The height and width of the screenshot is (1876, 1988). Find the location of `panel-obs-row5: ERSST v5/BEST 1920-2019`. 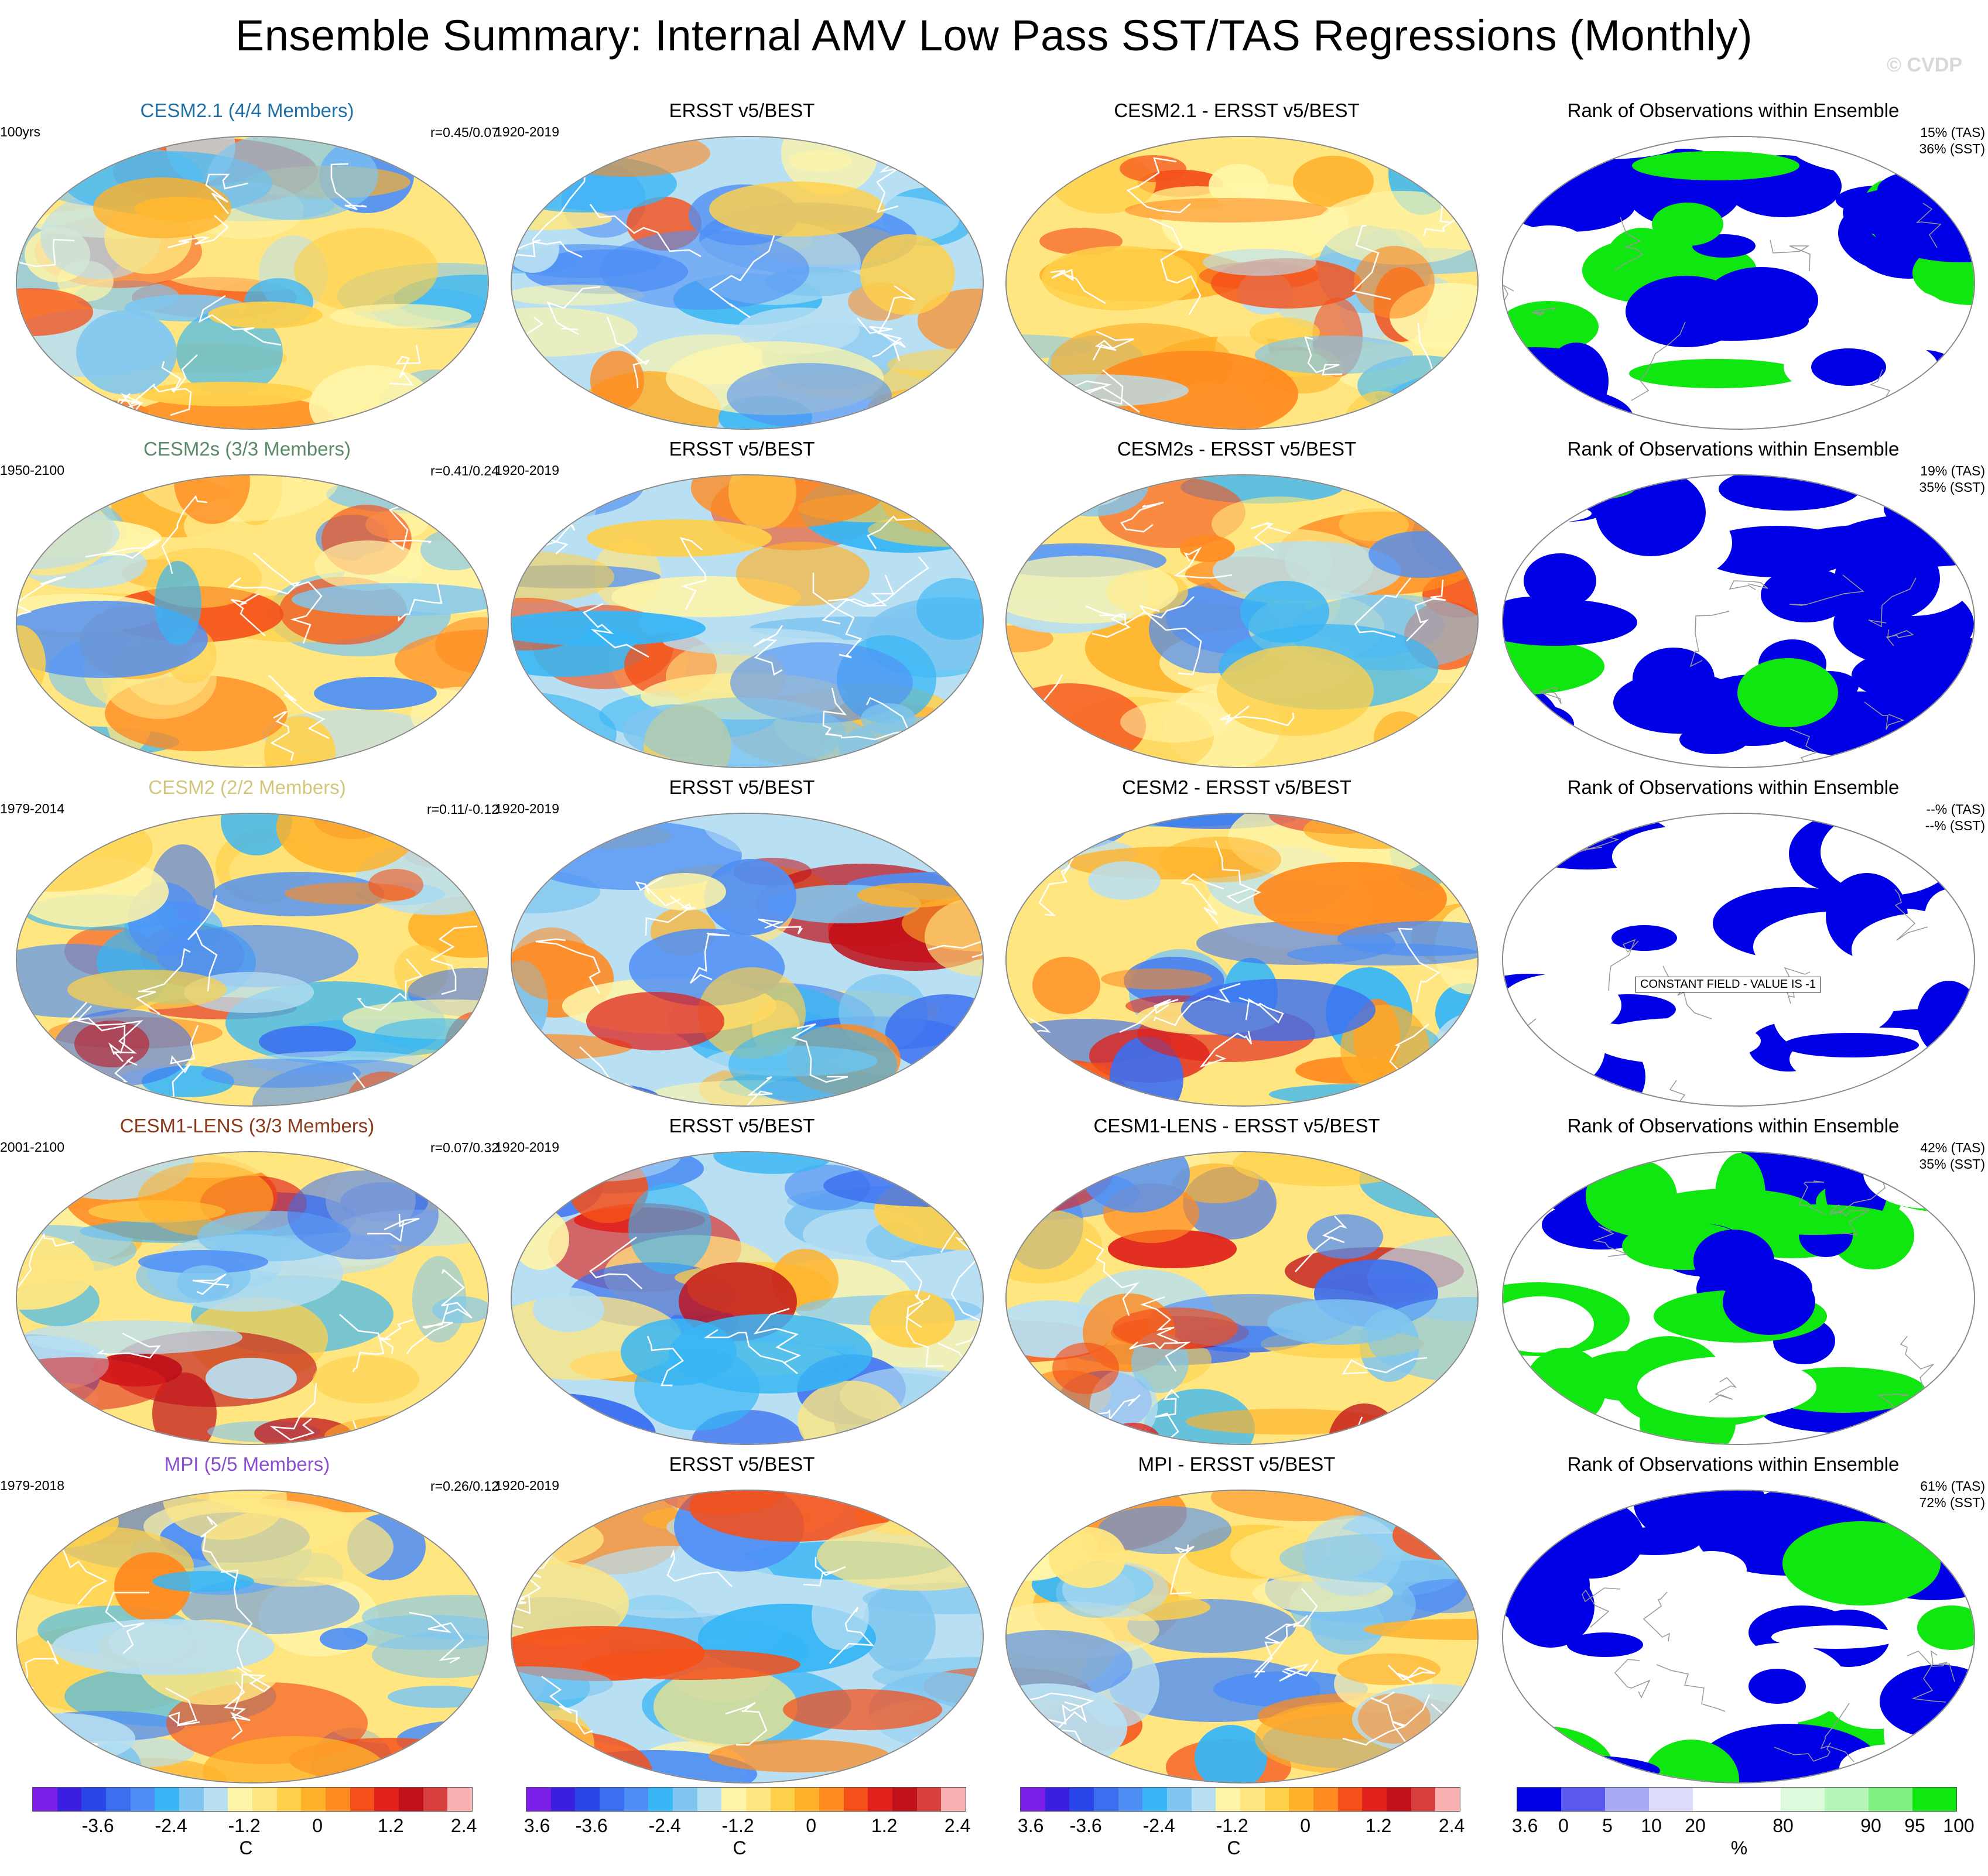

panel-obs-row5: ERSST v5/BEST 1920-2019 is located at coordinates (740, 1622).